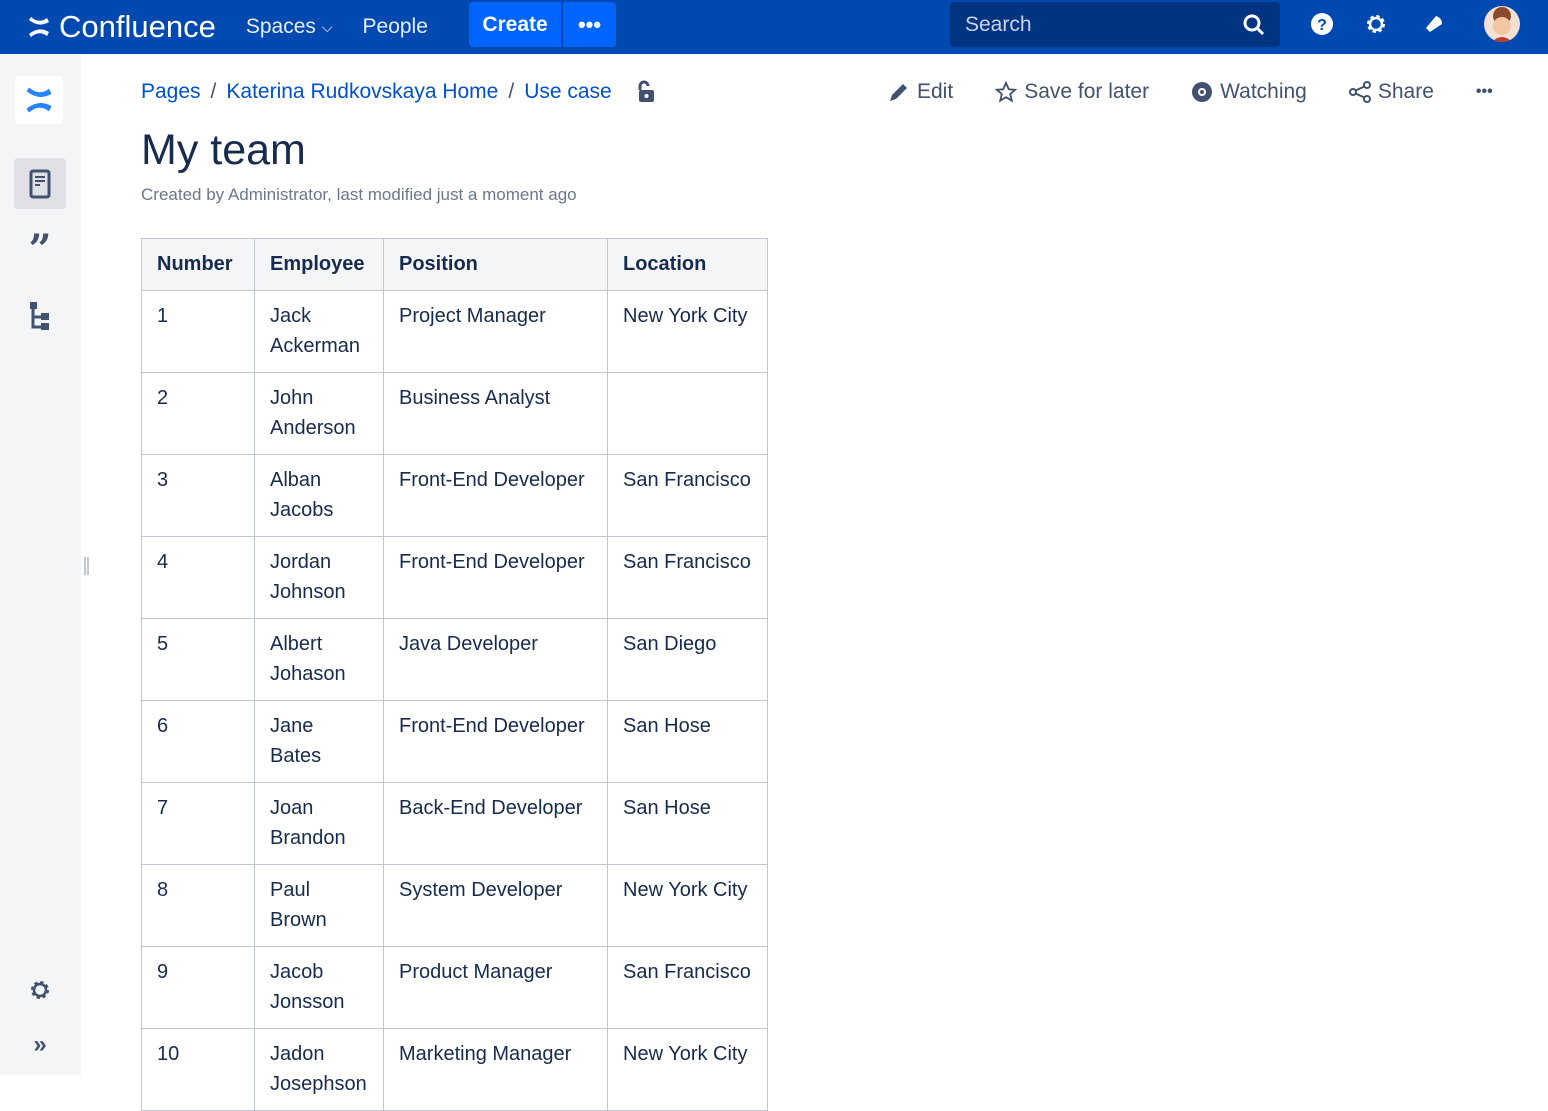  Describe the element at coordinates (198, 577) in the screenshot. I see `table-cell: 4` at that location.